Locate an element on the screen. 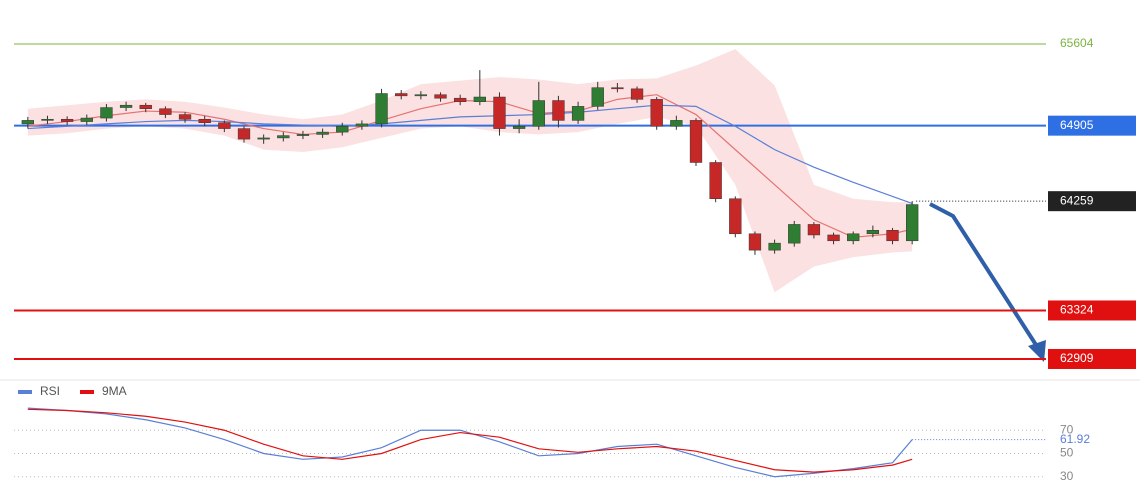  level-label: 63324 is located at coordinates (1077, 310).